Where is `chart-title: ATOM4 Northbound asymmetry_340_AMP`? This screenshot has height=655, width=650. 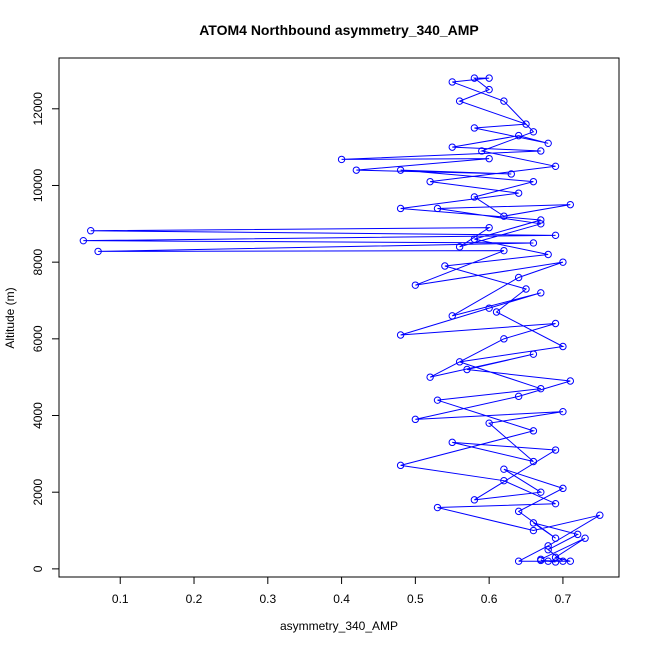
chart-title: ATOM4 Northbound asymmetry_340_AMP is located at coordinates (339, 30).